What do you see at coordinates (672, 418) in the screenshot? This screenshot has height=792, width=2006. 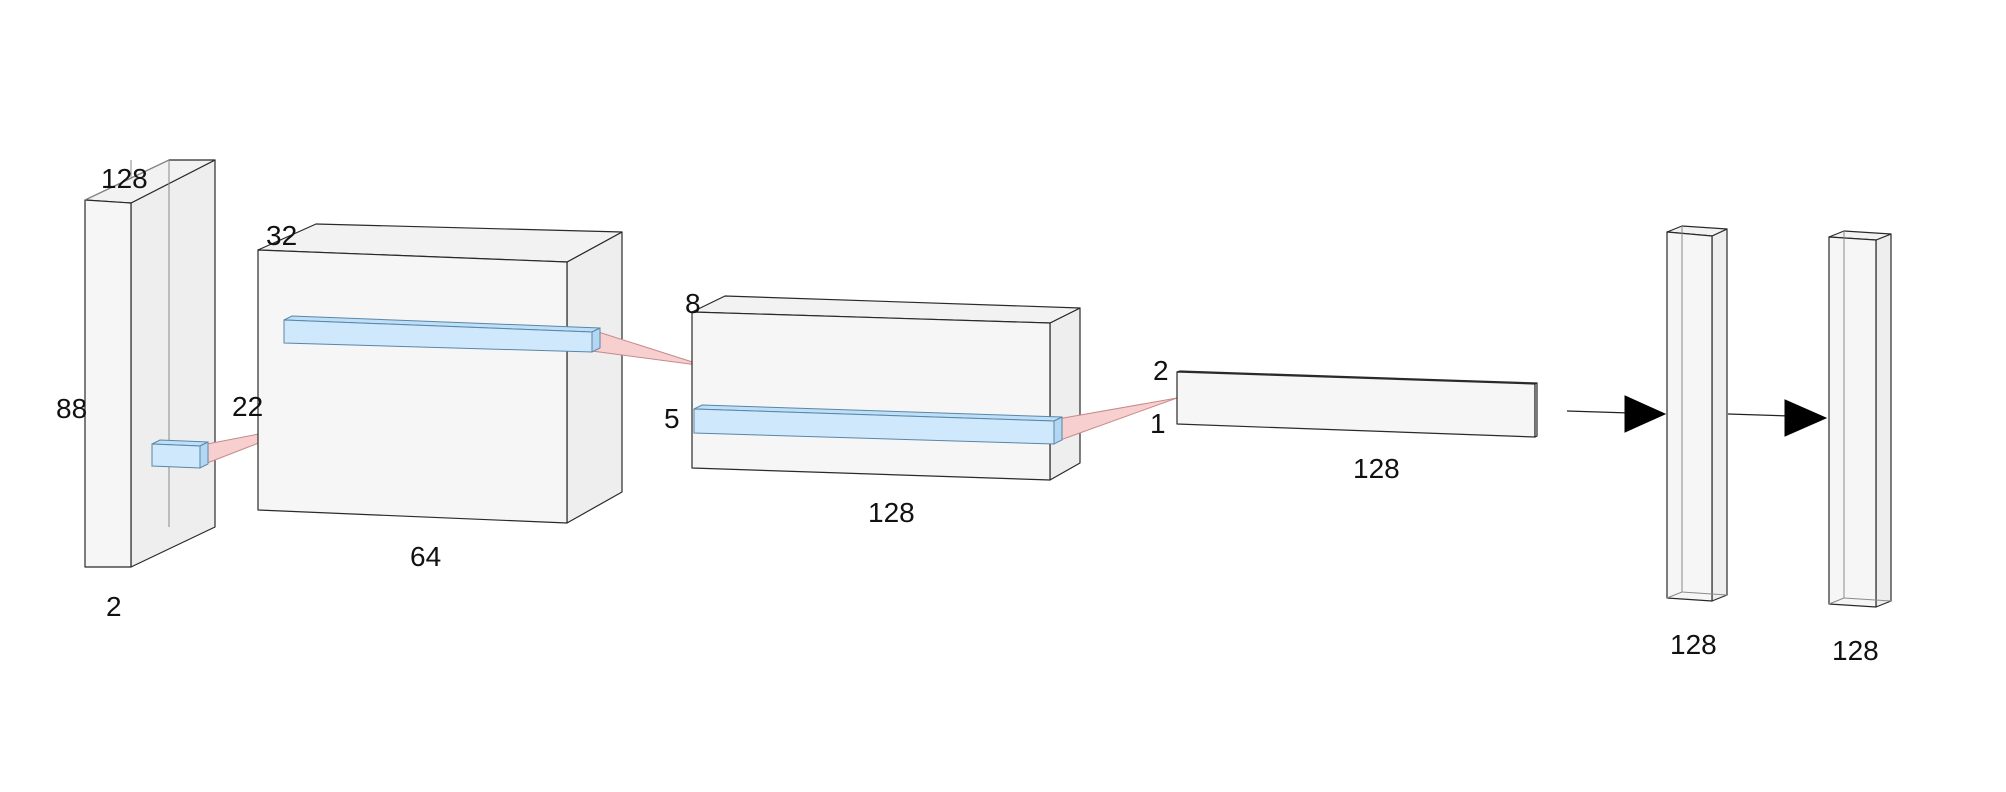 I see `conv2-kernel-size-label: 5` at bounding box center [672, 418].